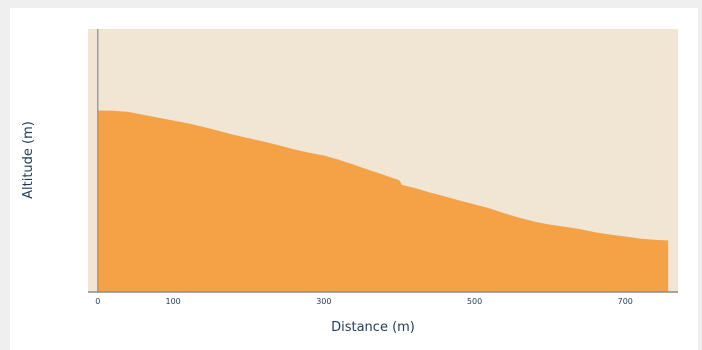 Image resolution: width=702 pixels, height=350 pixels. What do you see at coordinates (364, 301) in the screenshot?
I see `x-axis-ticks: 0 100 300 500 700` at bounding box center [364, 301].